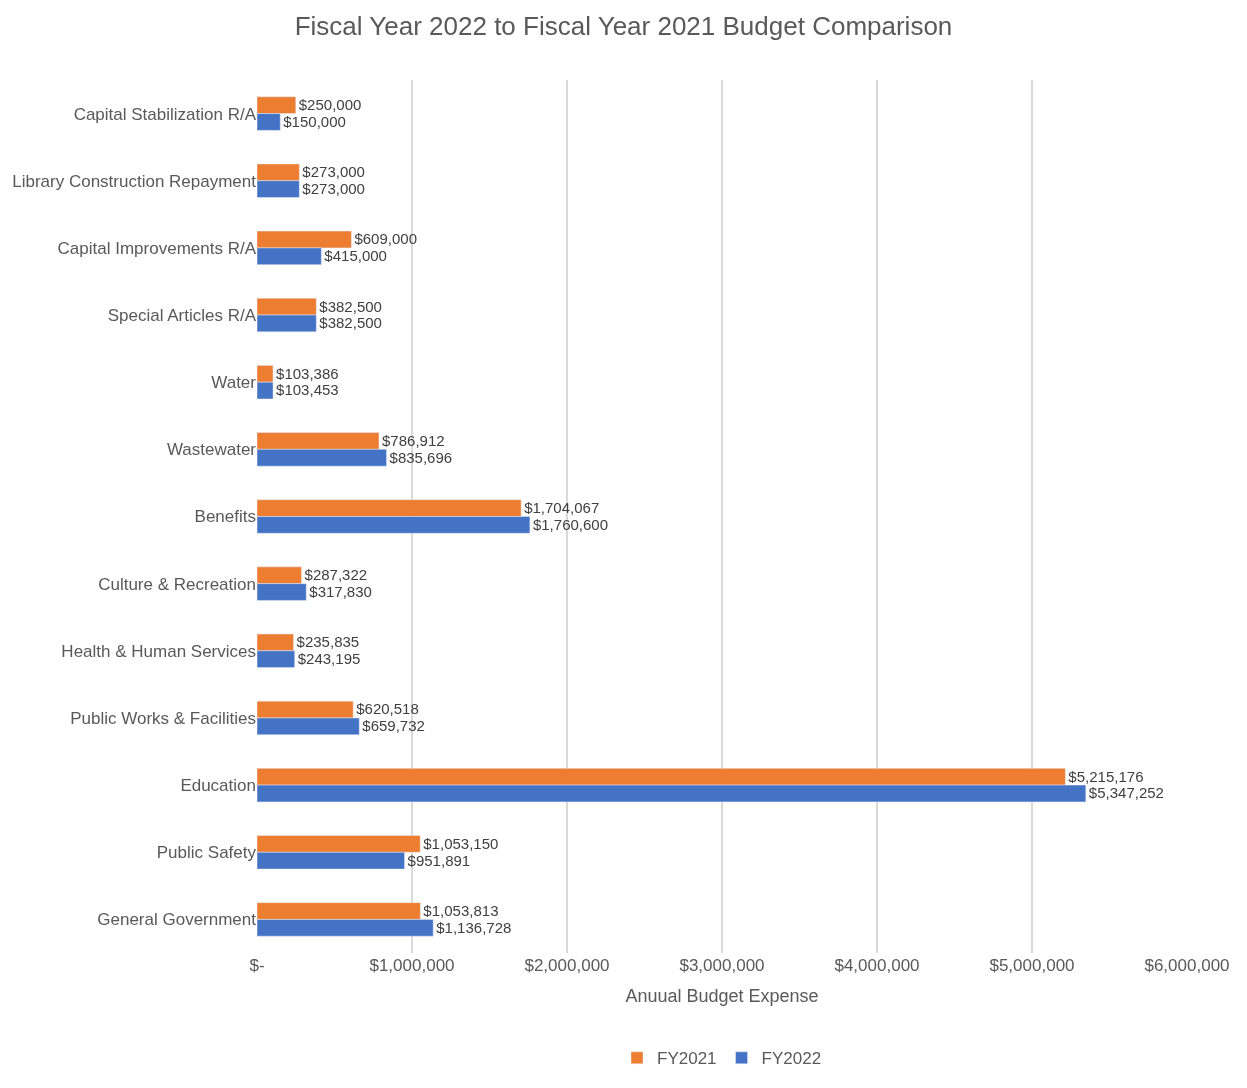 This screenshot has height=1088, width=1247. Describe the element at coordinates (1126, 793) in the screenshot. I see `data-label: $5,347,252` at that location.